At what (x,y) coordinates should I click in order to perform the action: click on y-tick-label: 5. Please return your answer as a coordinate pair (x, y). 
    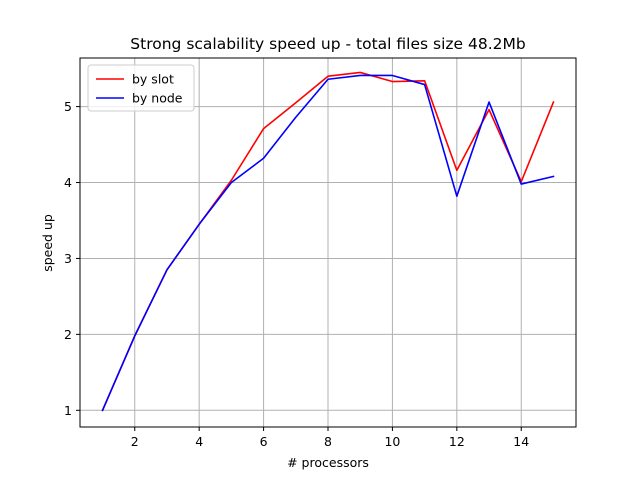
    Looking at the image, I should click on (68, 106).